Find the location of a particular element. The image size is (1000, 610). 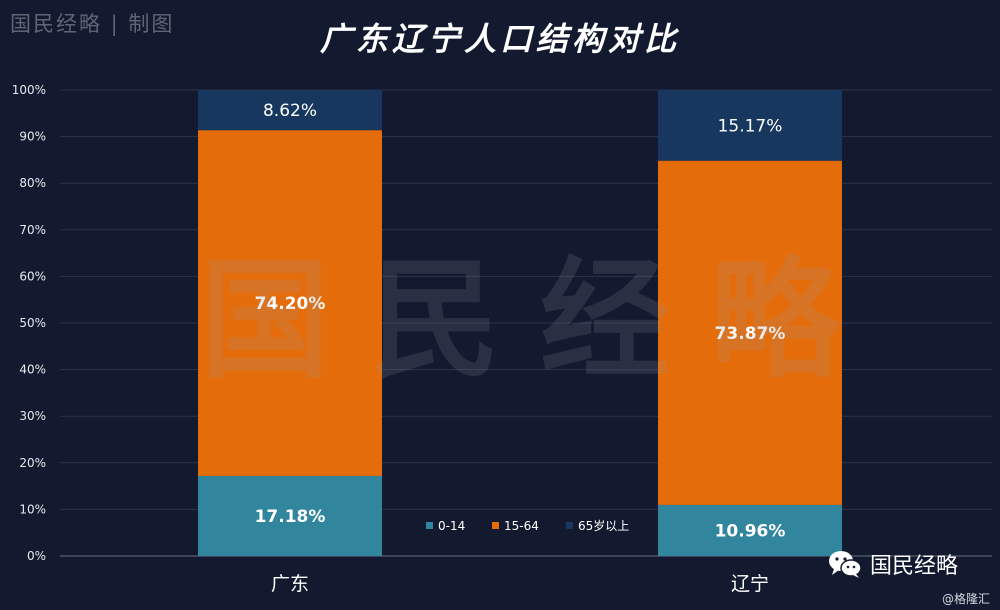

legend-label: 15-64 is located at coordinates (521, 526).